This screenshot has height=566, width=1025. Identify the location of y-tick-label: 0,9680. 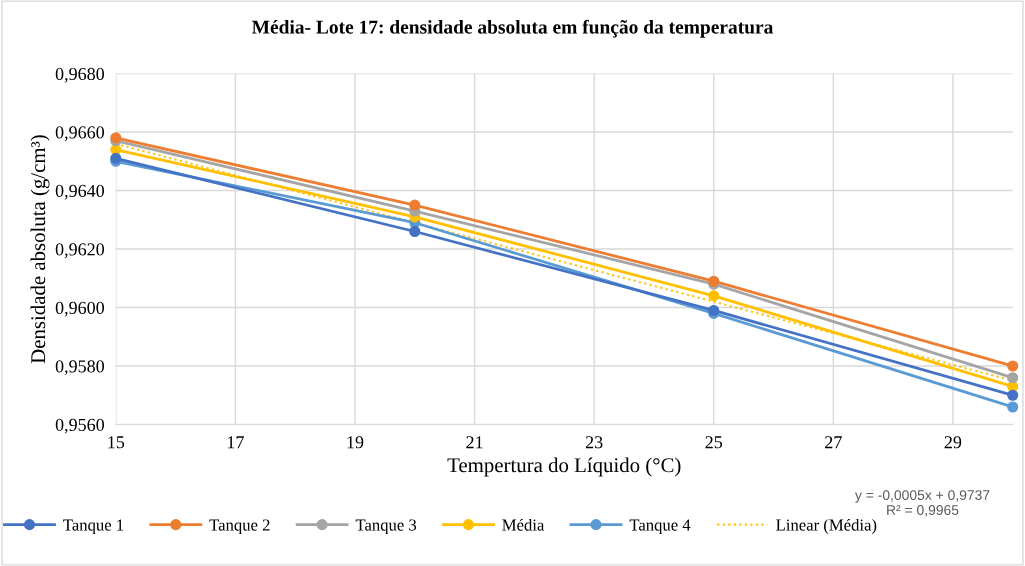
(80, 75).